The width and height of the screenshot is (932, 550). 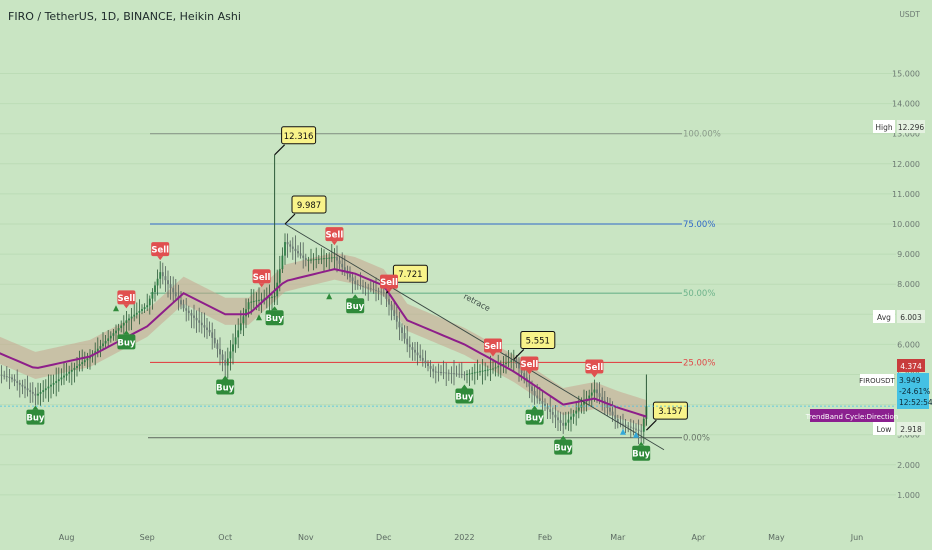 I want to click on x-tick-label: Aug, so click(x=67, y=537).